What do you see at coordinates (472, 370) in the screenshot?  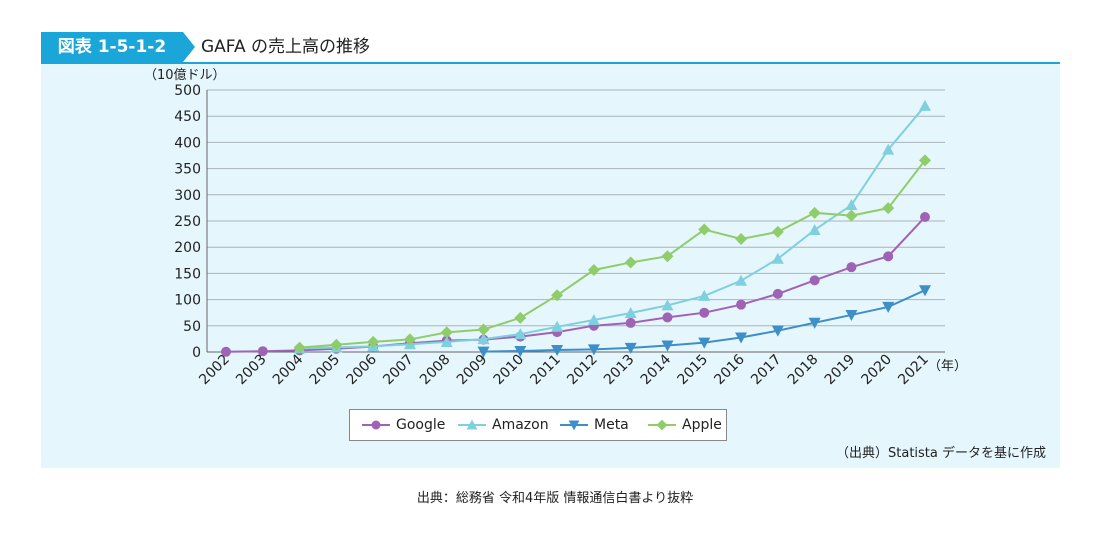 I see `x-tick-label: 2009` at bounding box center [472, 370].